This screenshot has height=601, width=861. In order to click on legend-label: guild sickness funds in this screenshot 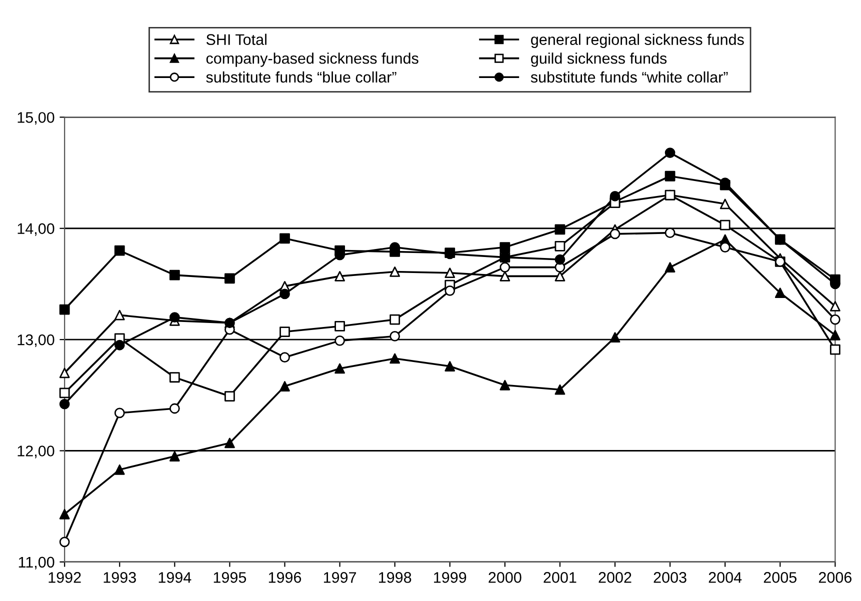, I will do `click(599, 59)`.